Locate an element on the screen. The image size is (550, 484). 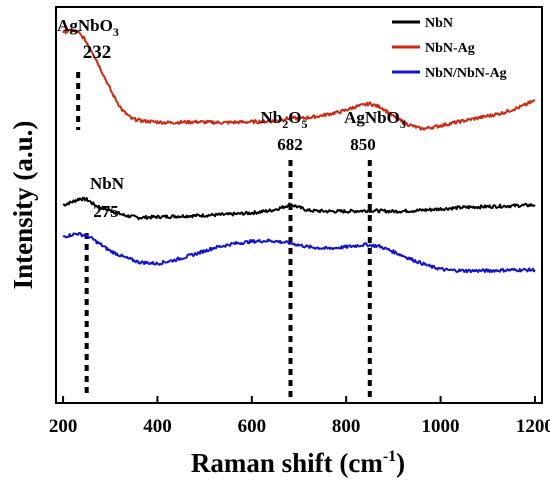
x-tick-label-800: 800 is located at coordinates (346, 426).